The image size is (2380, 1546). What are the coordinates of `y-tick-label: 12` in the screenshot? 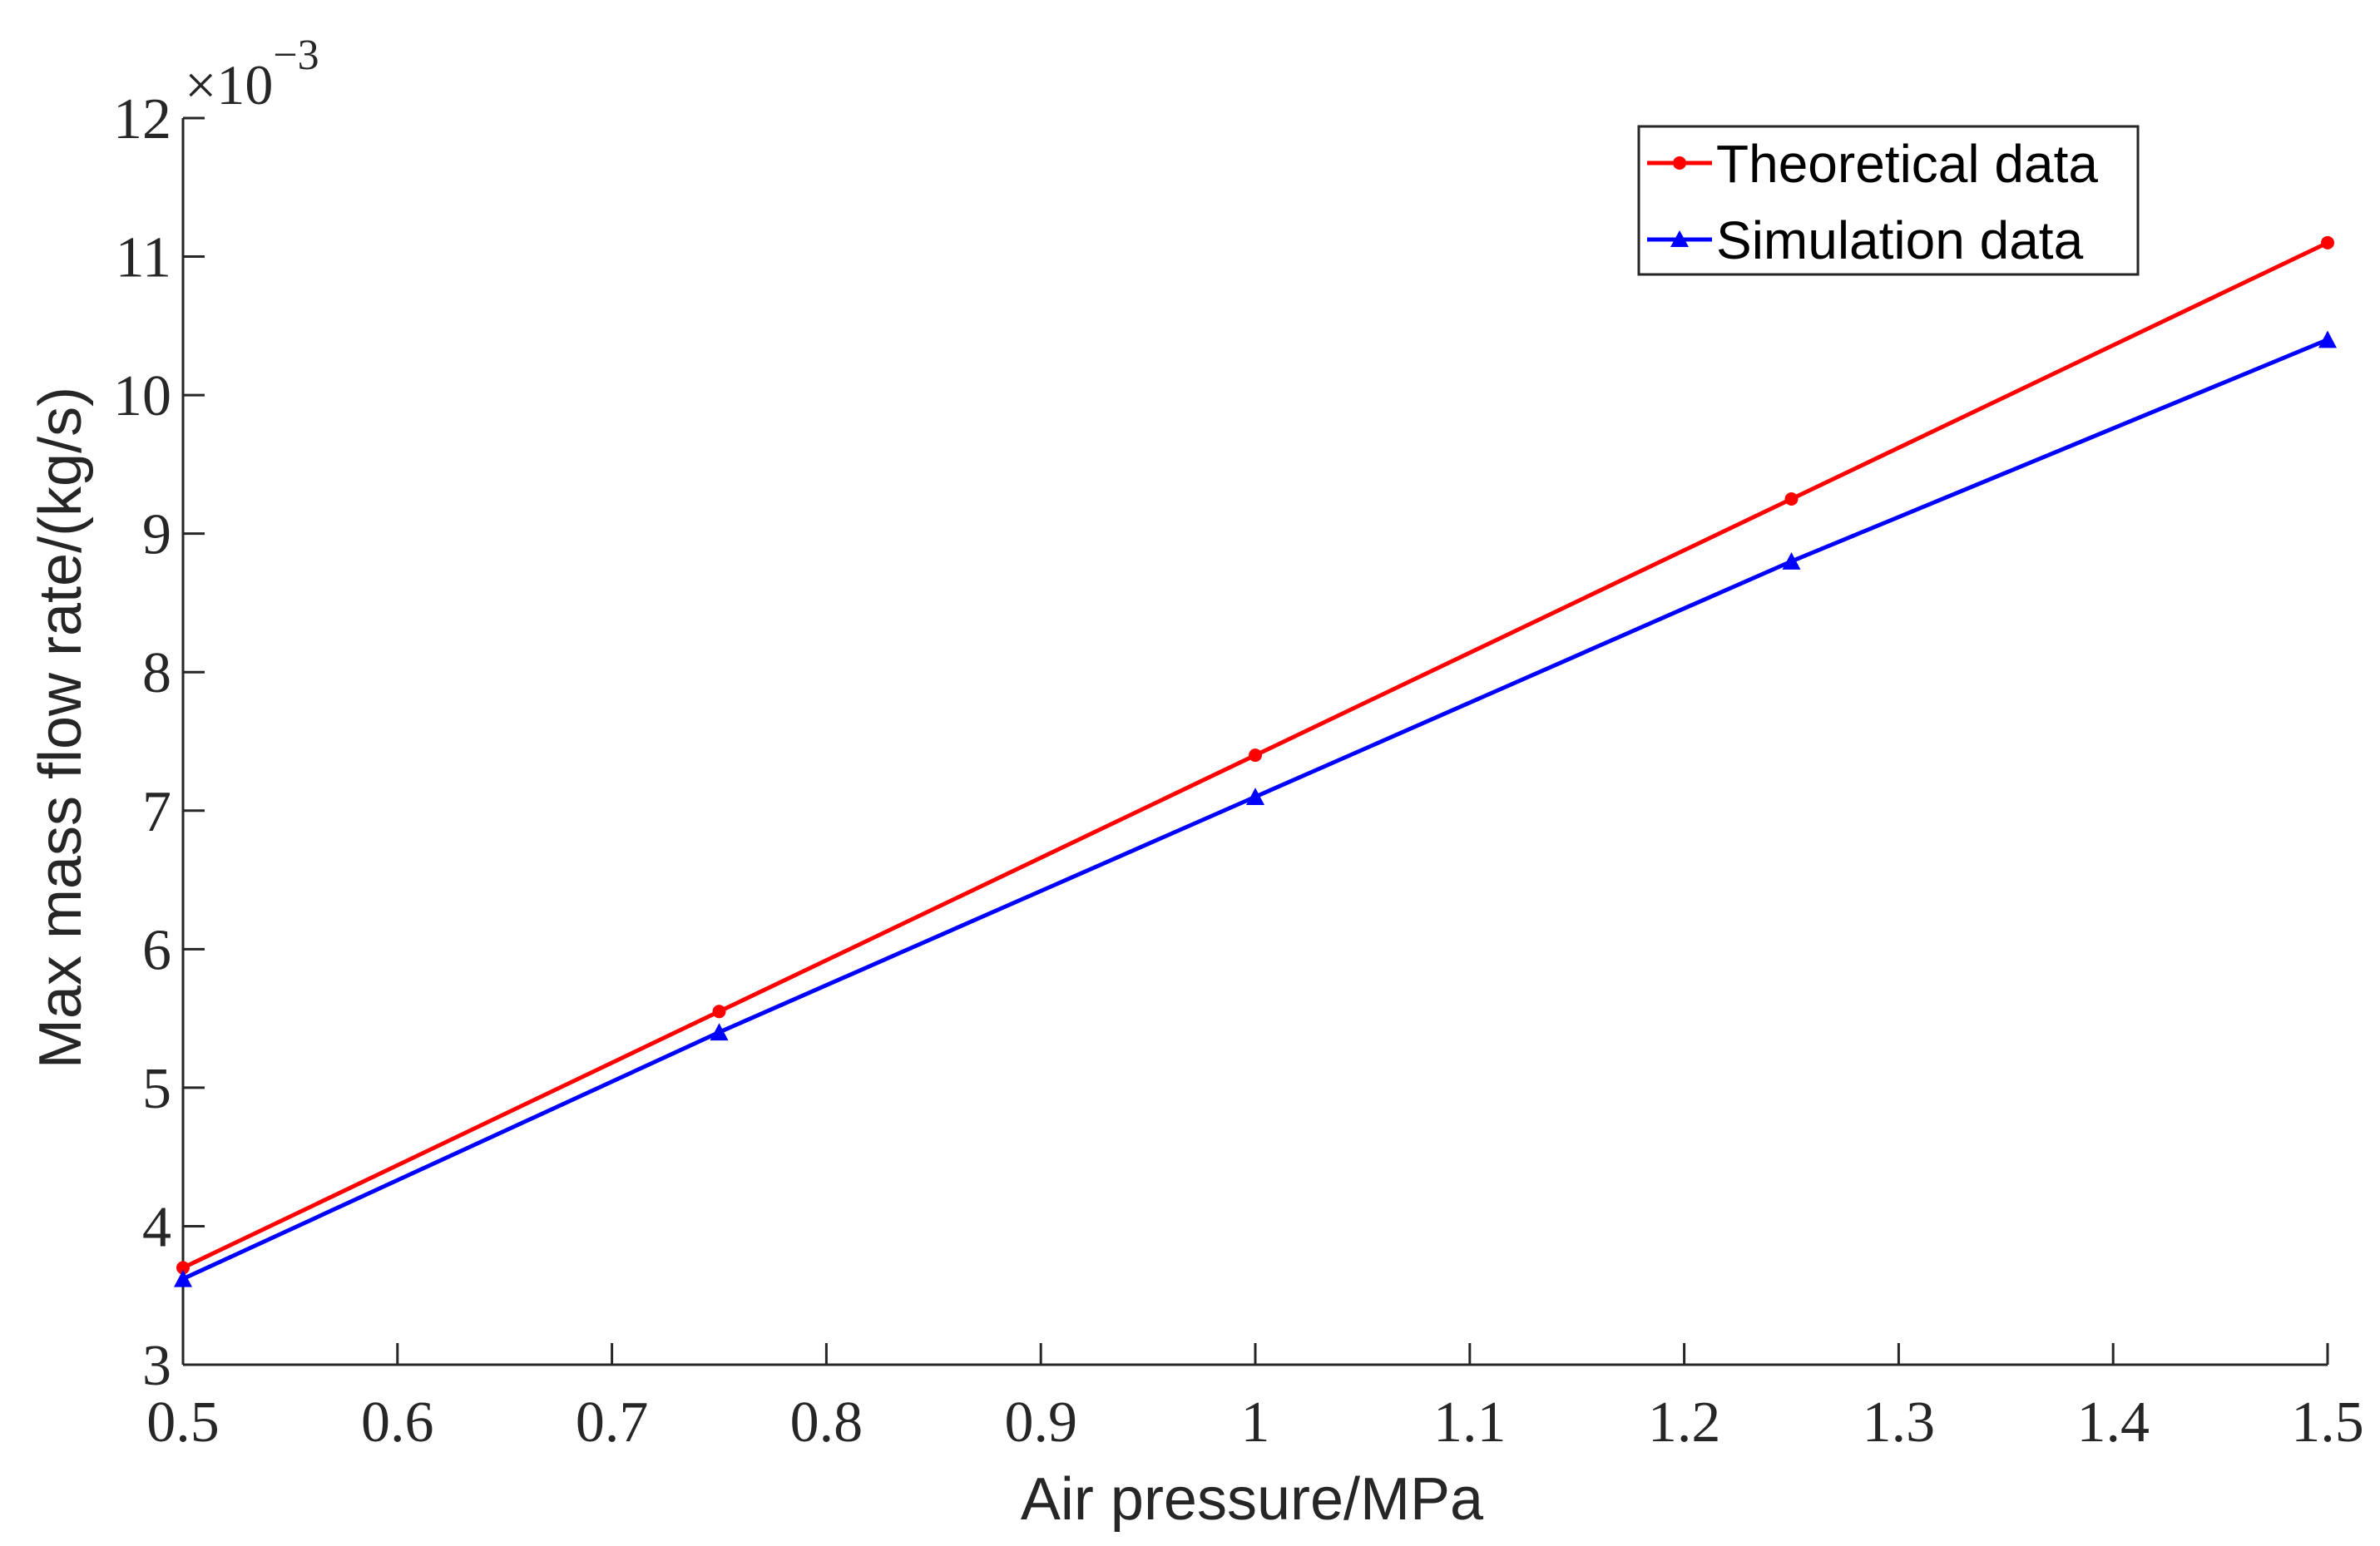 It's located at (142, 119).